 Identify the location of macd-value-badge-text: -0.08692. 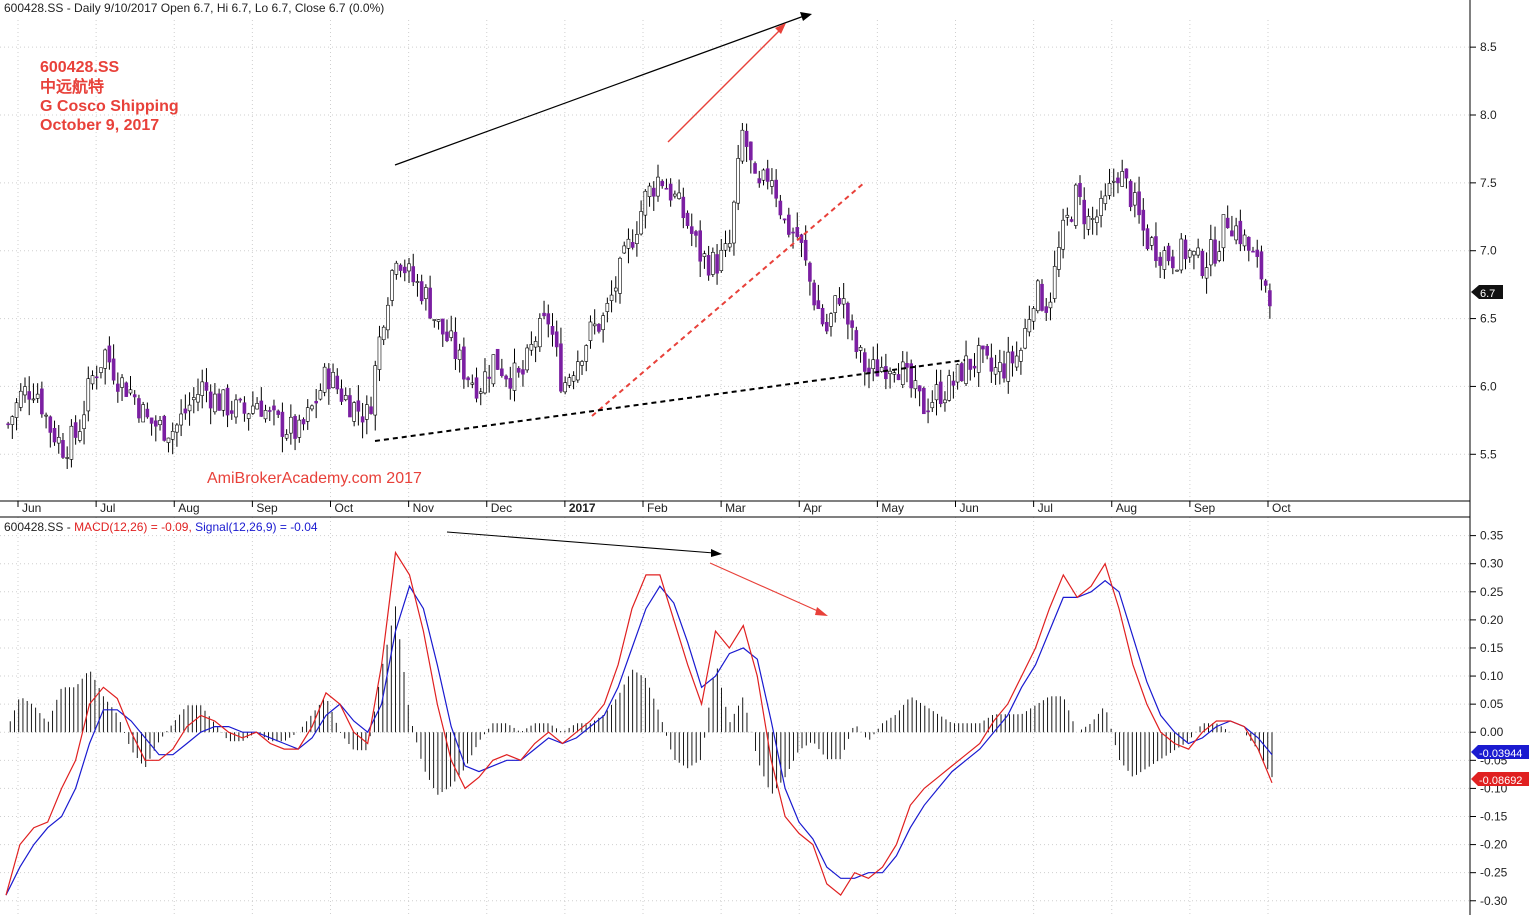
(1500, 781).